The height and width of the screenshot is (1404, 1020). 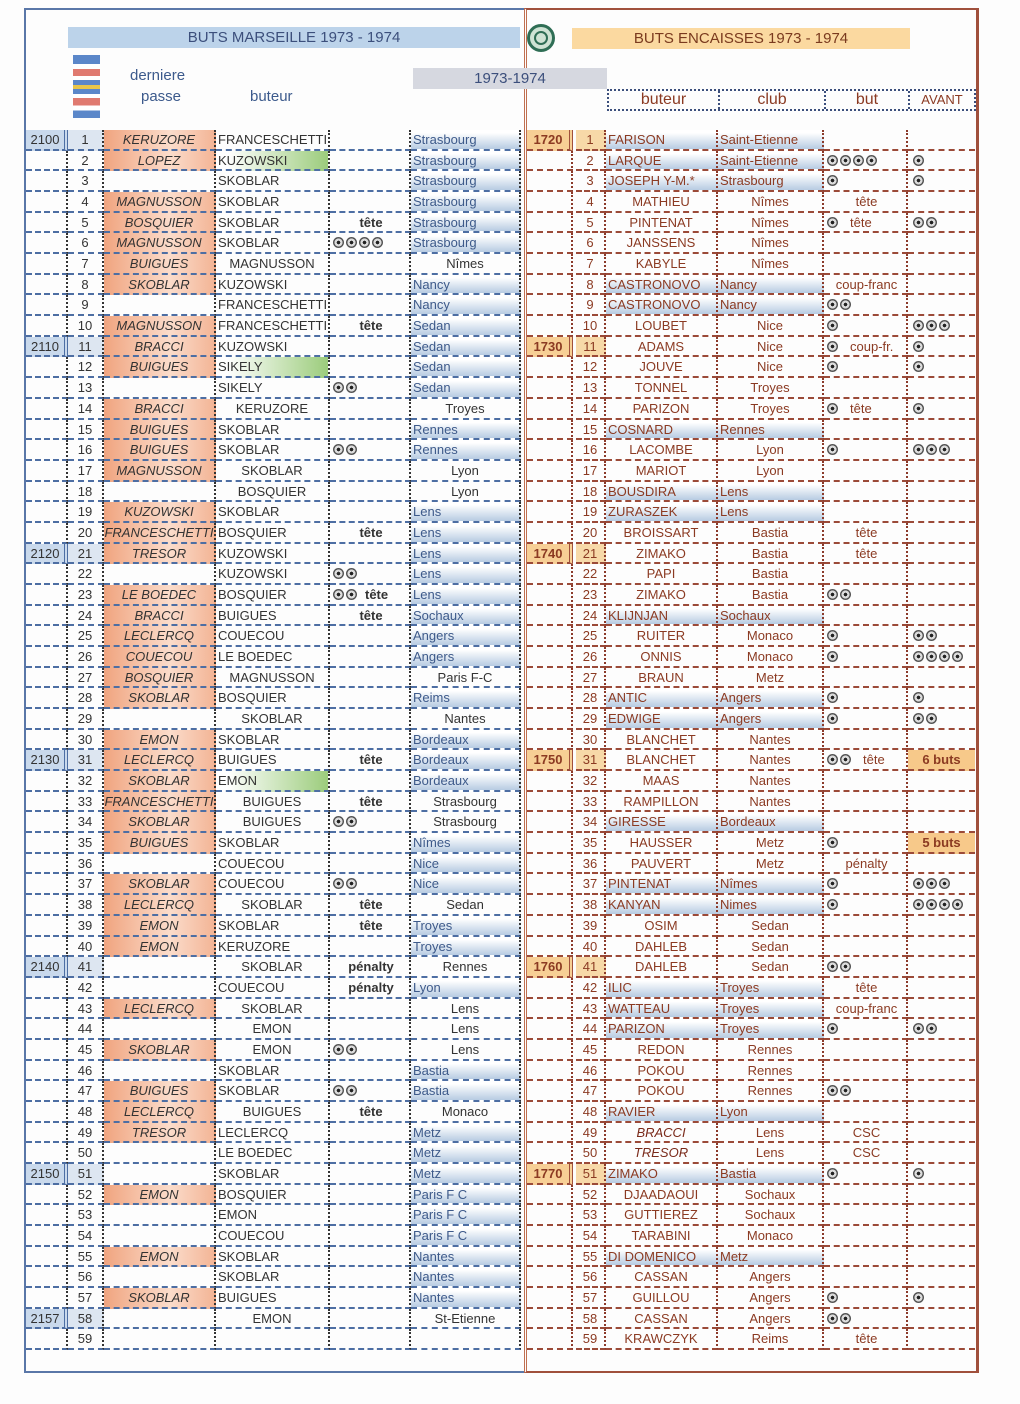 I want to click on opponent-club: Lens, so click(x=466, y=512).